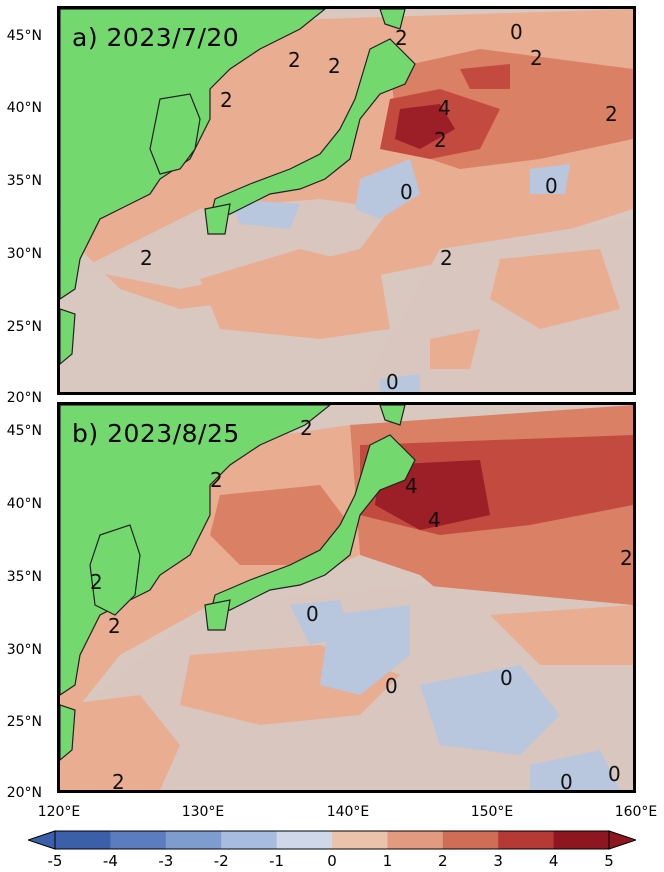 This screenshot has width=664, height=872. Describe the element at coordinates (332, 861) in the screenshot. I see `colorbar-tick-label: 0` at that location.